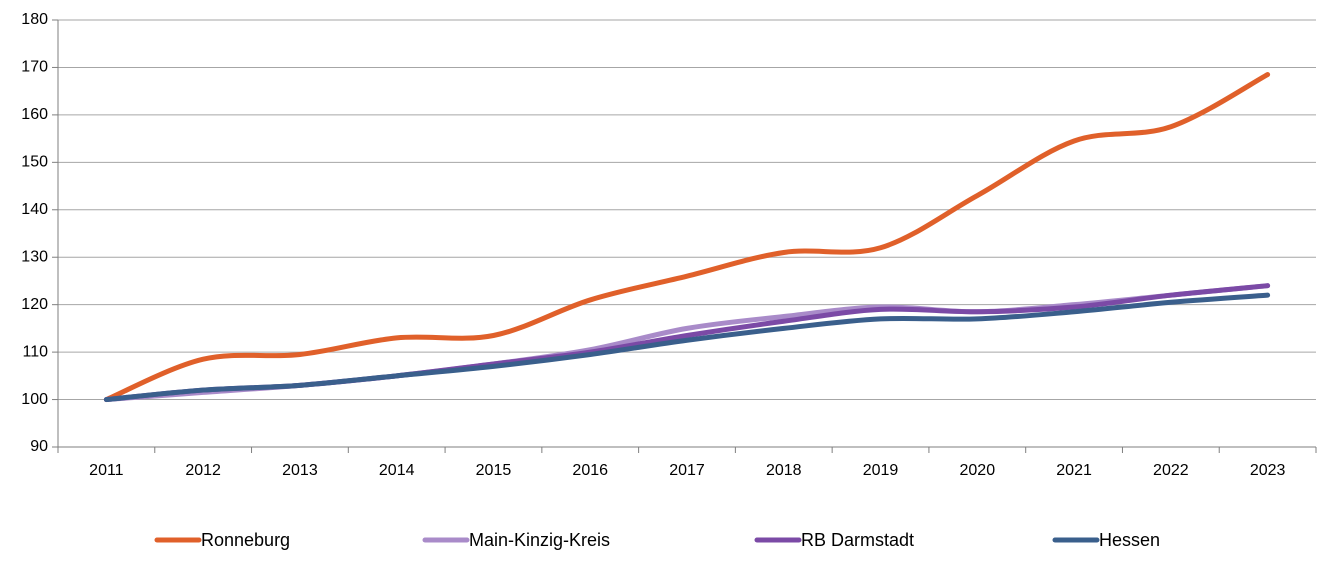 Image resolution: width=1329 pixels, height=561 pixels. I want to click on y-tick-label: 150, so click(34, 162).